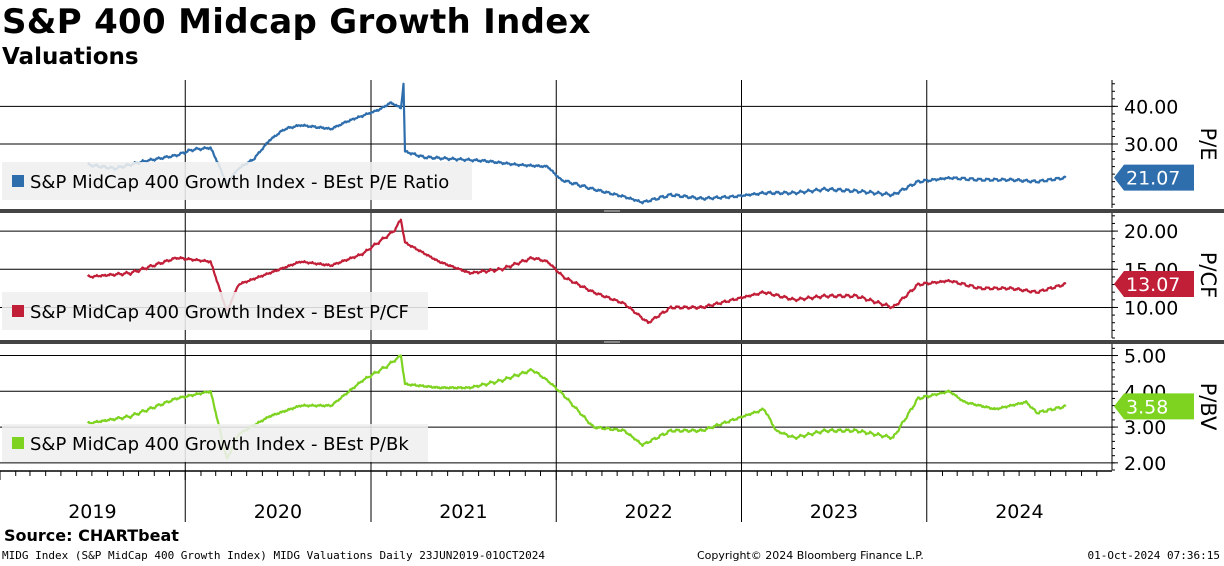 Image resolution: width=1224 pixels, height=566 pixels. What do you see at coordinates (278, 512) in the screenshot?
I see `year-label: 2020` at bounding box center [278, 512].